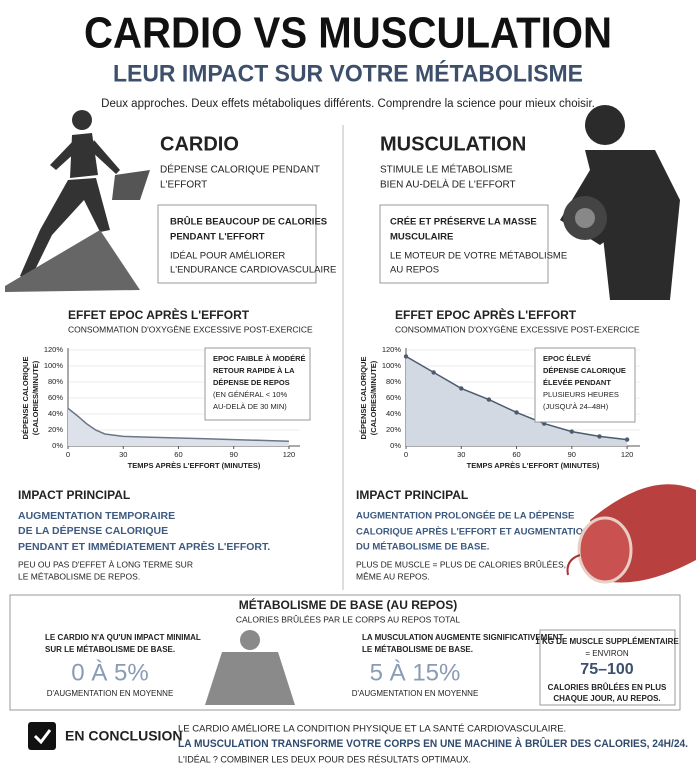  Describe the element at coordinates (584, 370) in the screenshot. I see `annotation: DÉPENSE CALORIQUE` at that location.